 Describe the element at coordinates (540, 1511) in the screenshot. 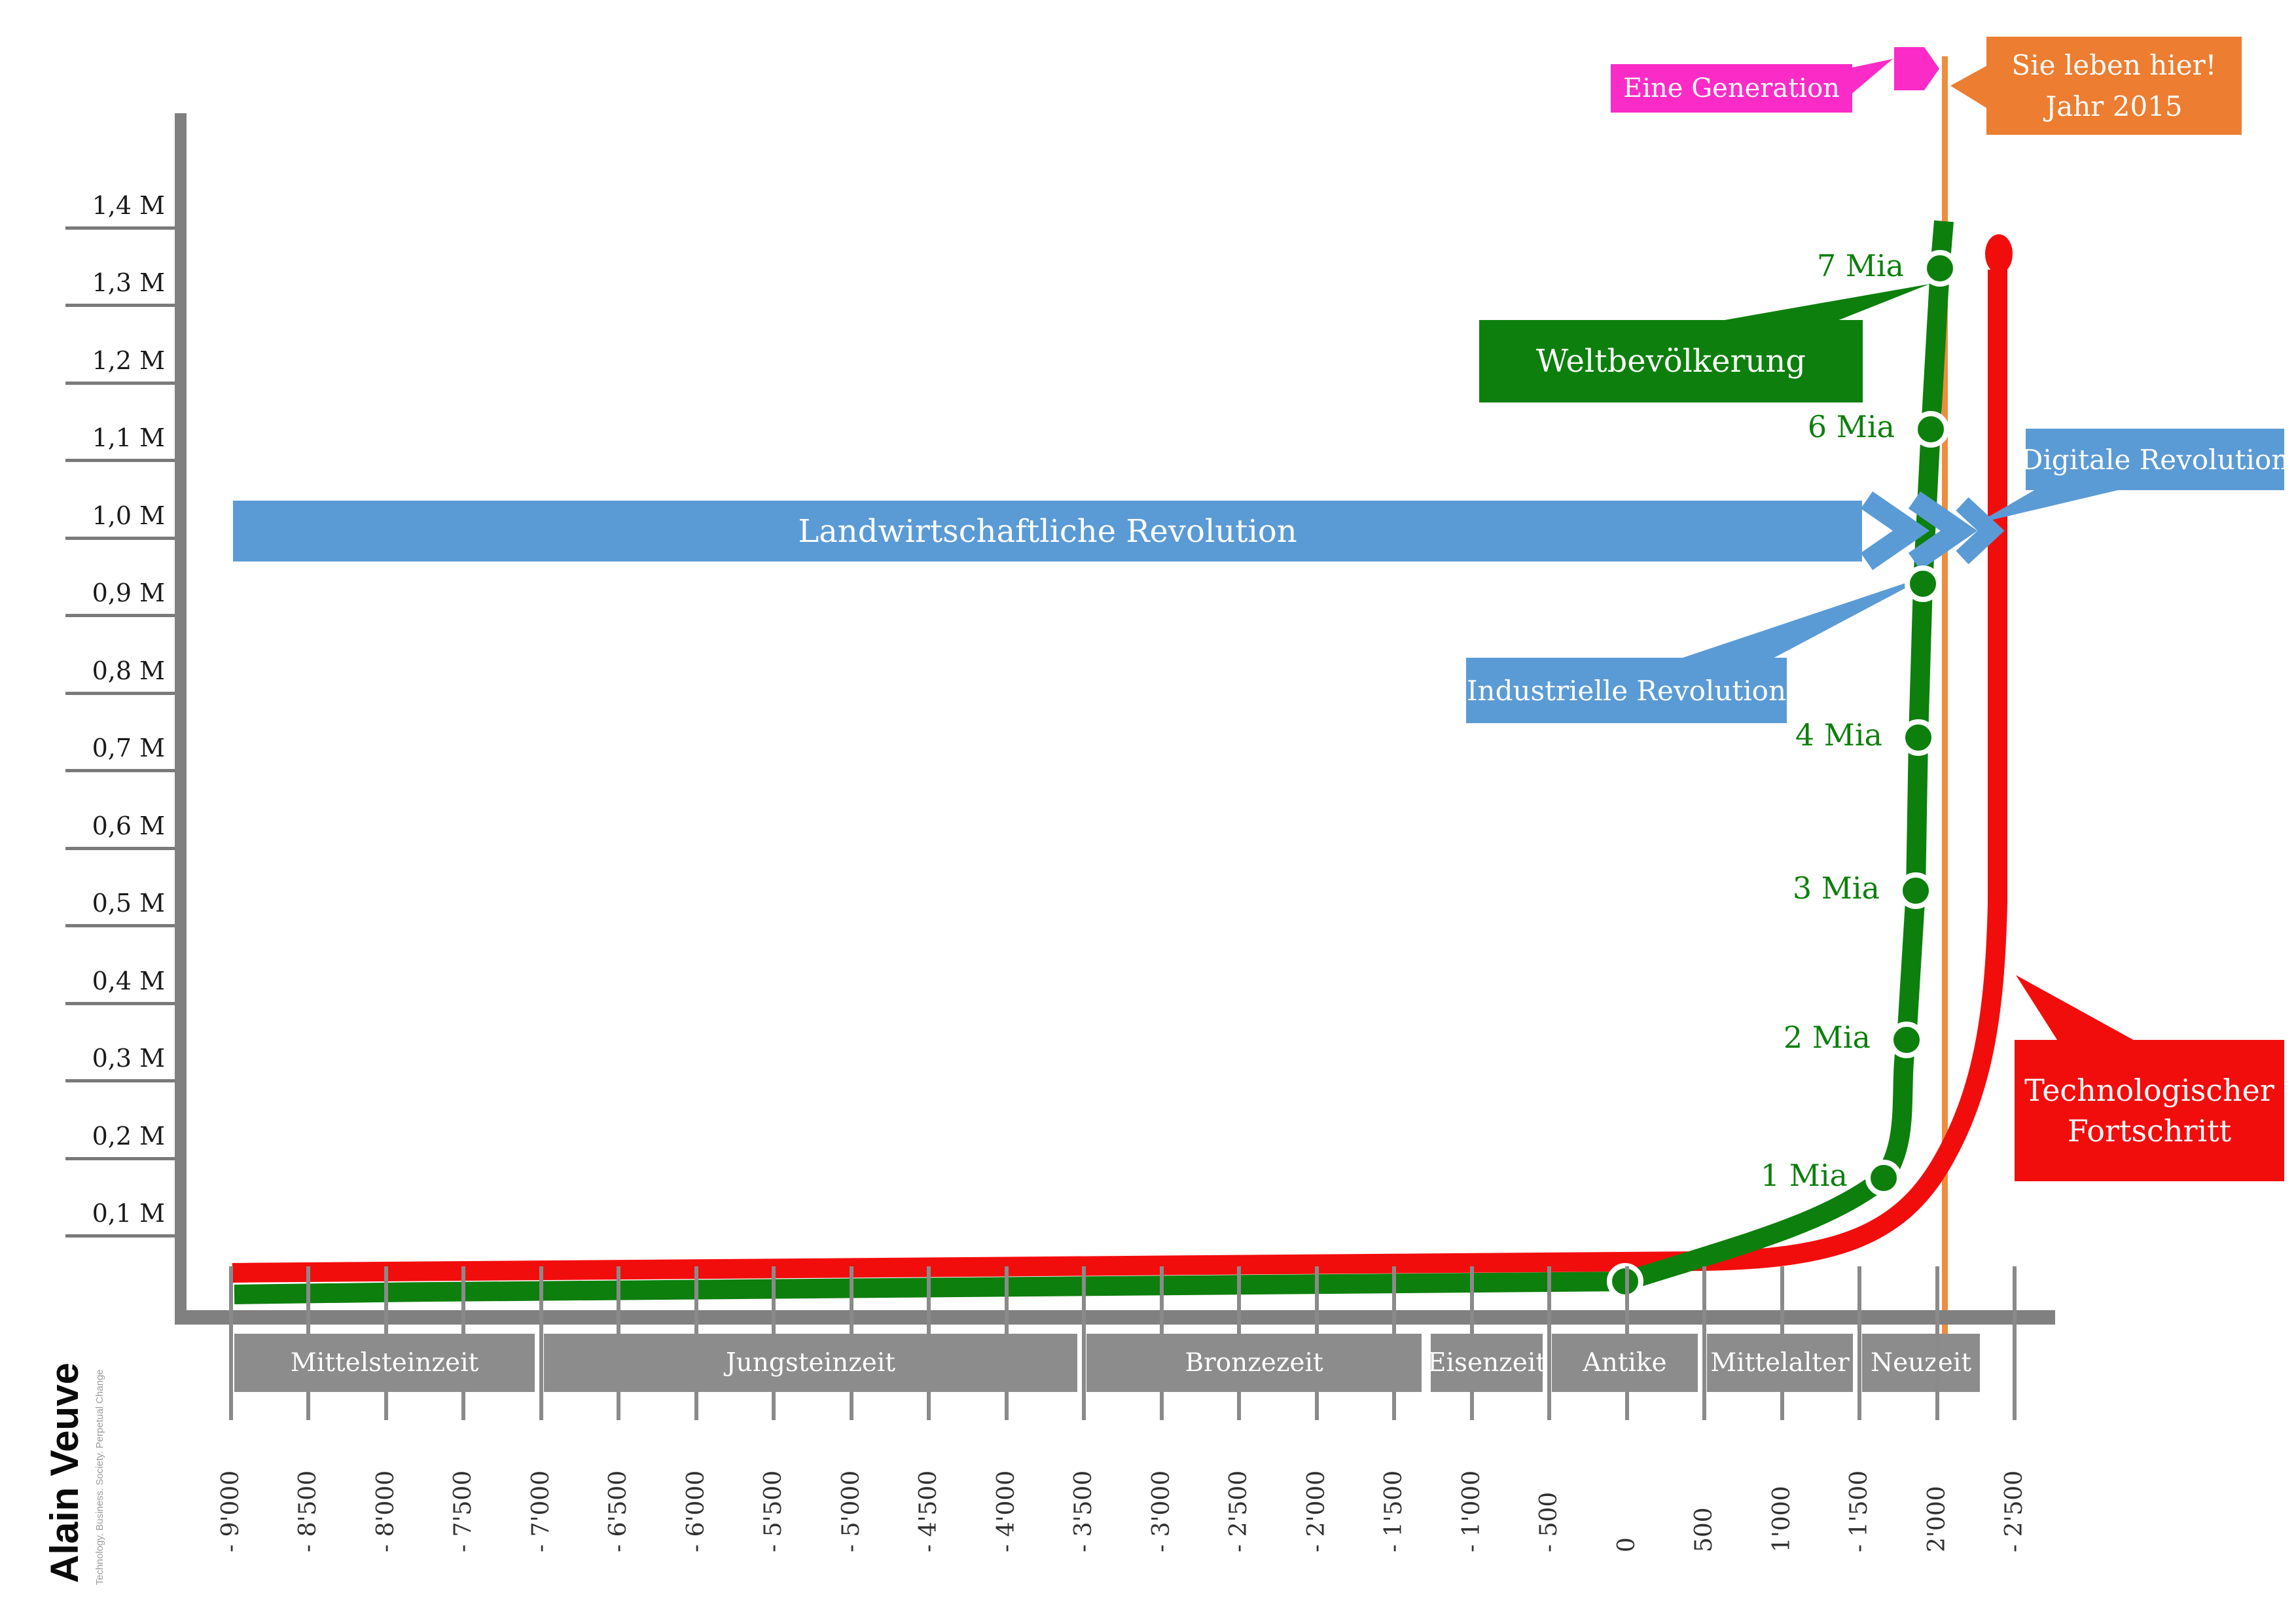

I see `x-axis-label: - 7'000` at that location.